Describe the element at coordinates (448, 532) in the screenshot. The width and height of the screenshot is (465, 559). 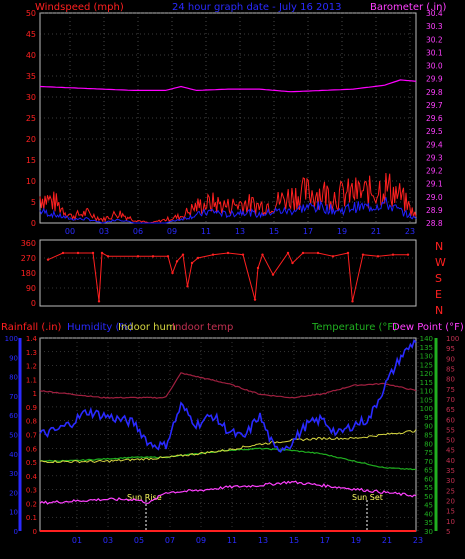
I see `dewpoint-y-tick-label: 5` at that location.